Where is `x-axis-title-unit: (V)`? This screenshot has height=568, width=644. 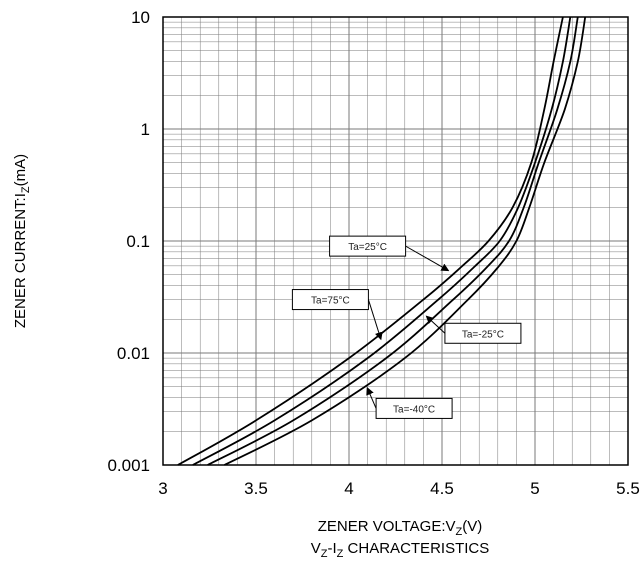 x-axis-title-unit: (V) is located at coordinates (472, 526).